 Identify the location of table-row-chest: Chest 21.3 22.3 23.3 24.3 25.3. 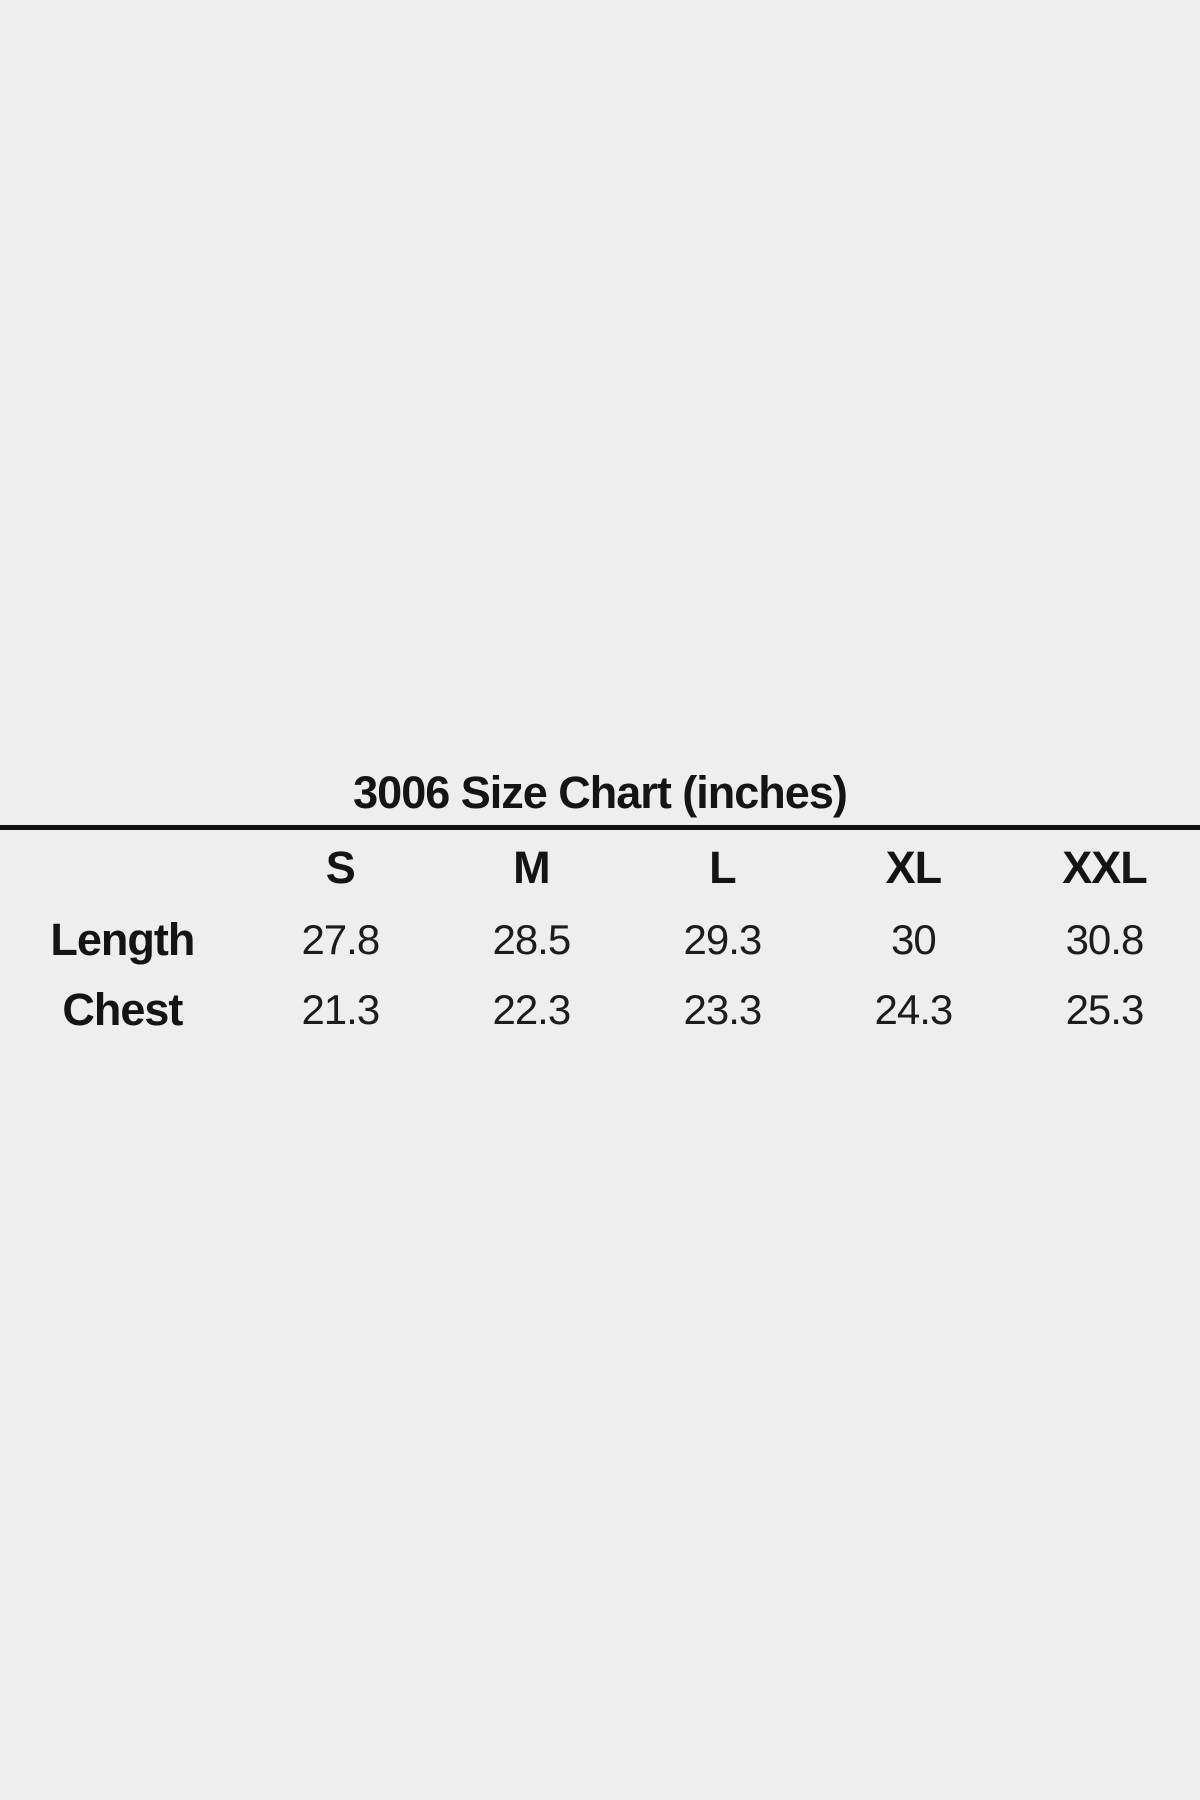
(600, 1010).